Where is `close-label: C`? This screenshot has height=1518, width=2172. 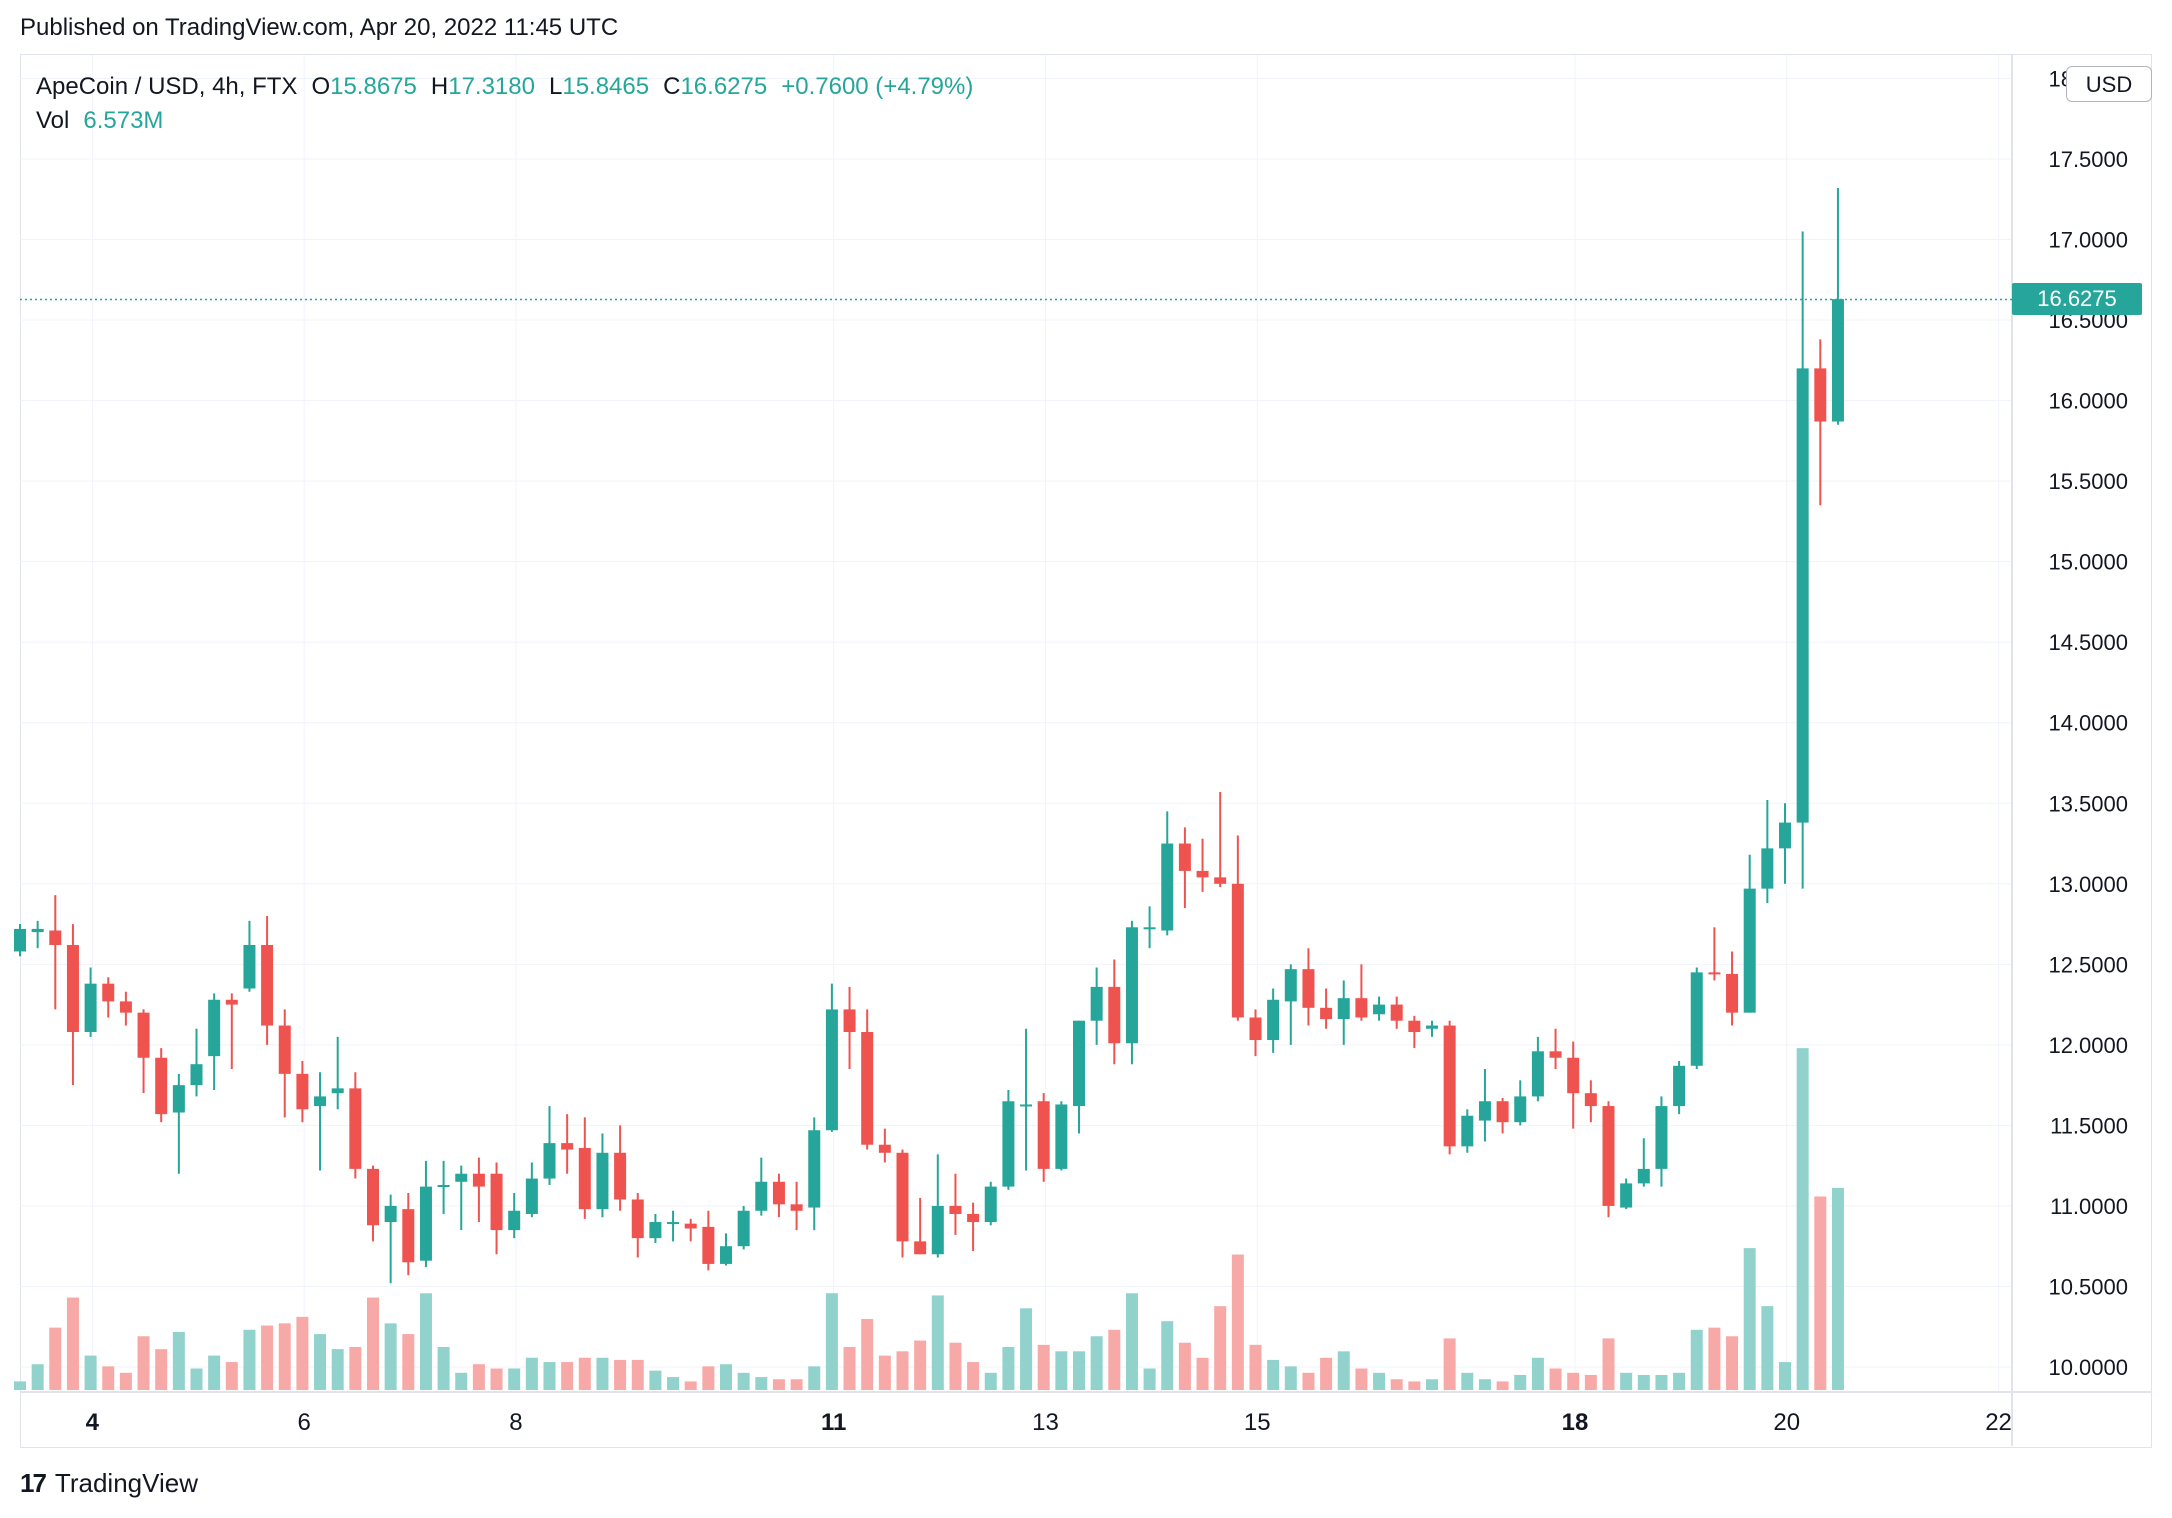
close-label: C is located at coordinates (672, 86).